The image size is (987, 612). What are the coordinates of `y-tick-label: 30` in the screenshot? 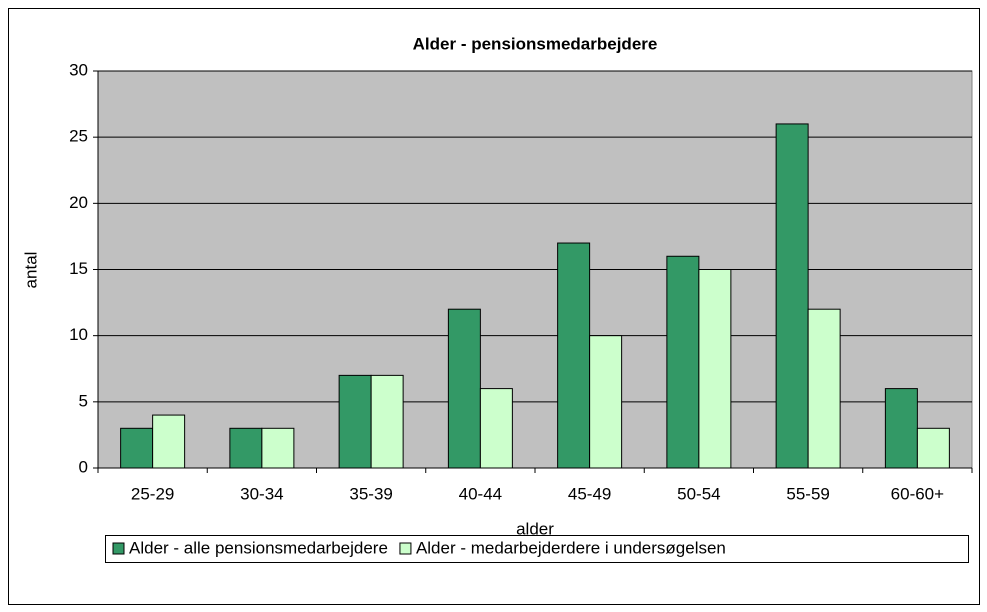 It's located at (78, 69).